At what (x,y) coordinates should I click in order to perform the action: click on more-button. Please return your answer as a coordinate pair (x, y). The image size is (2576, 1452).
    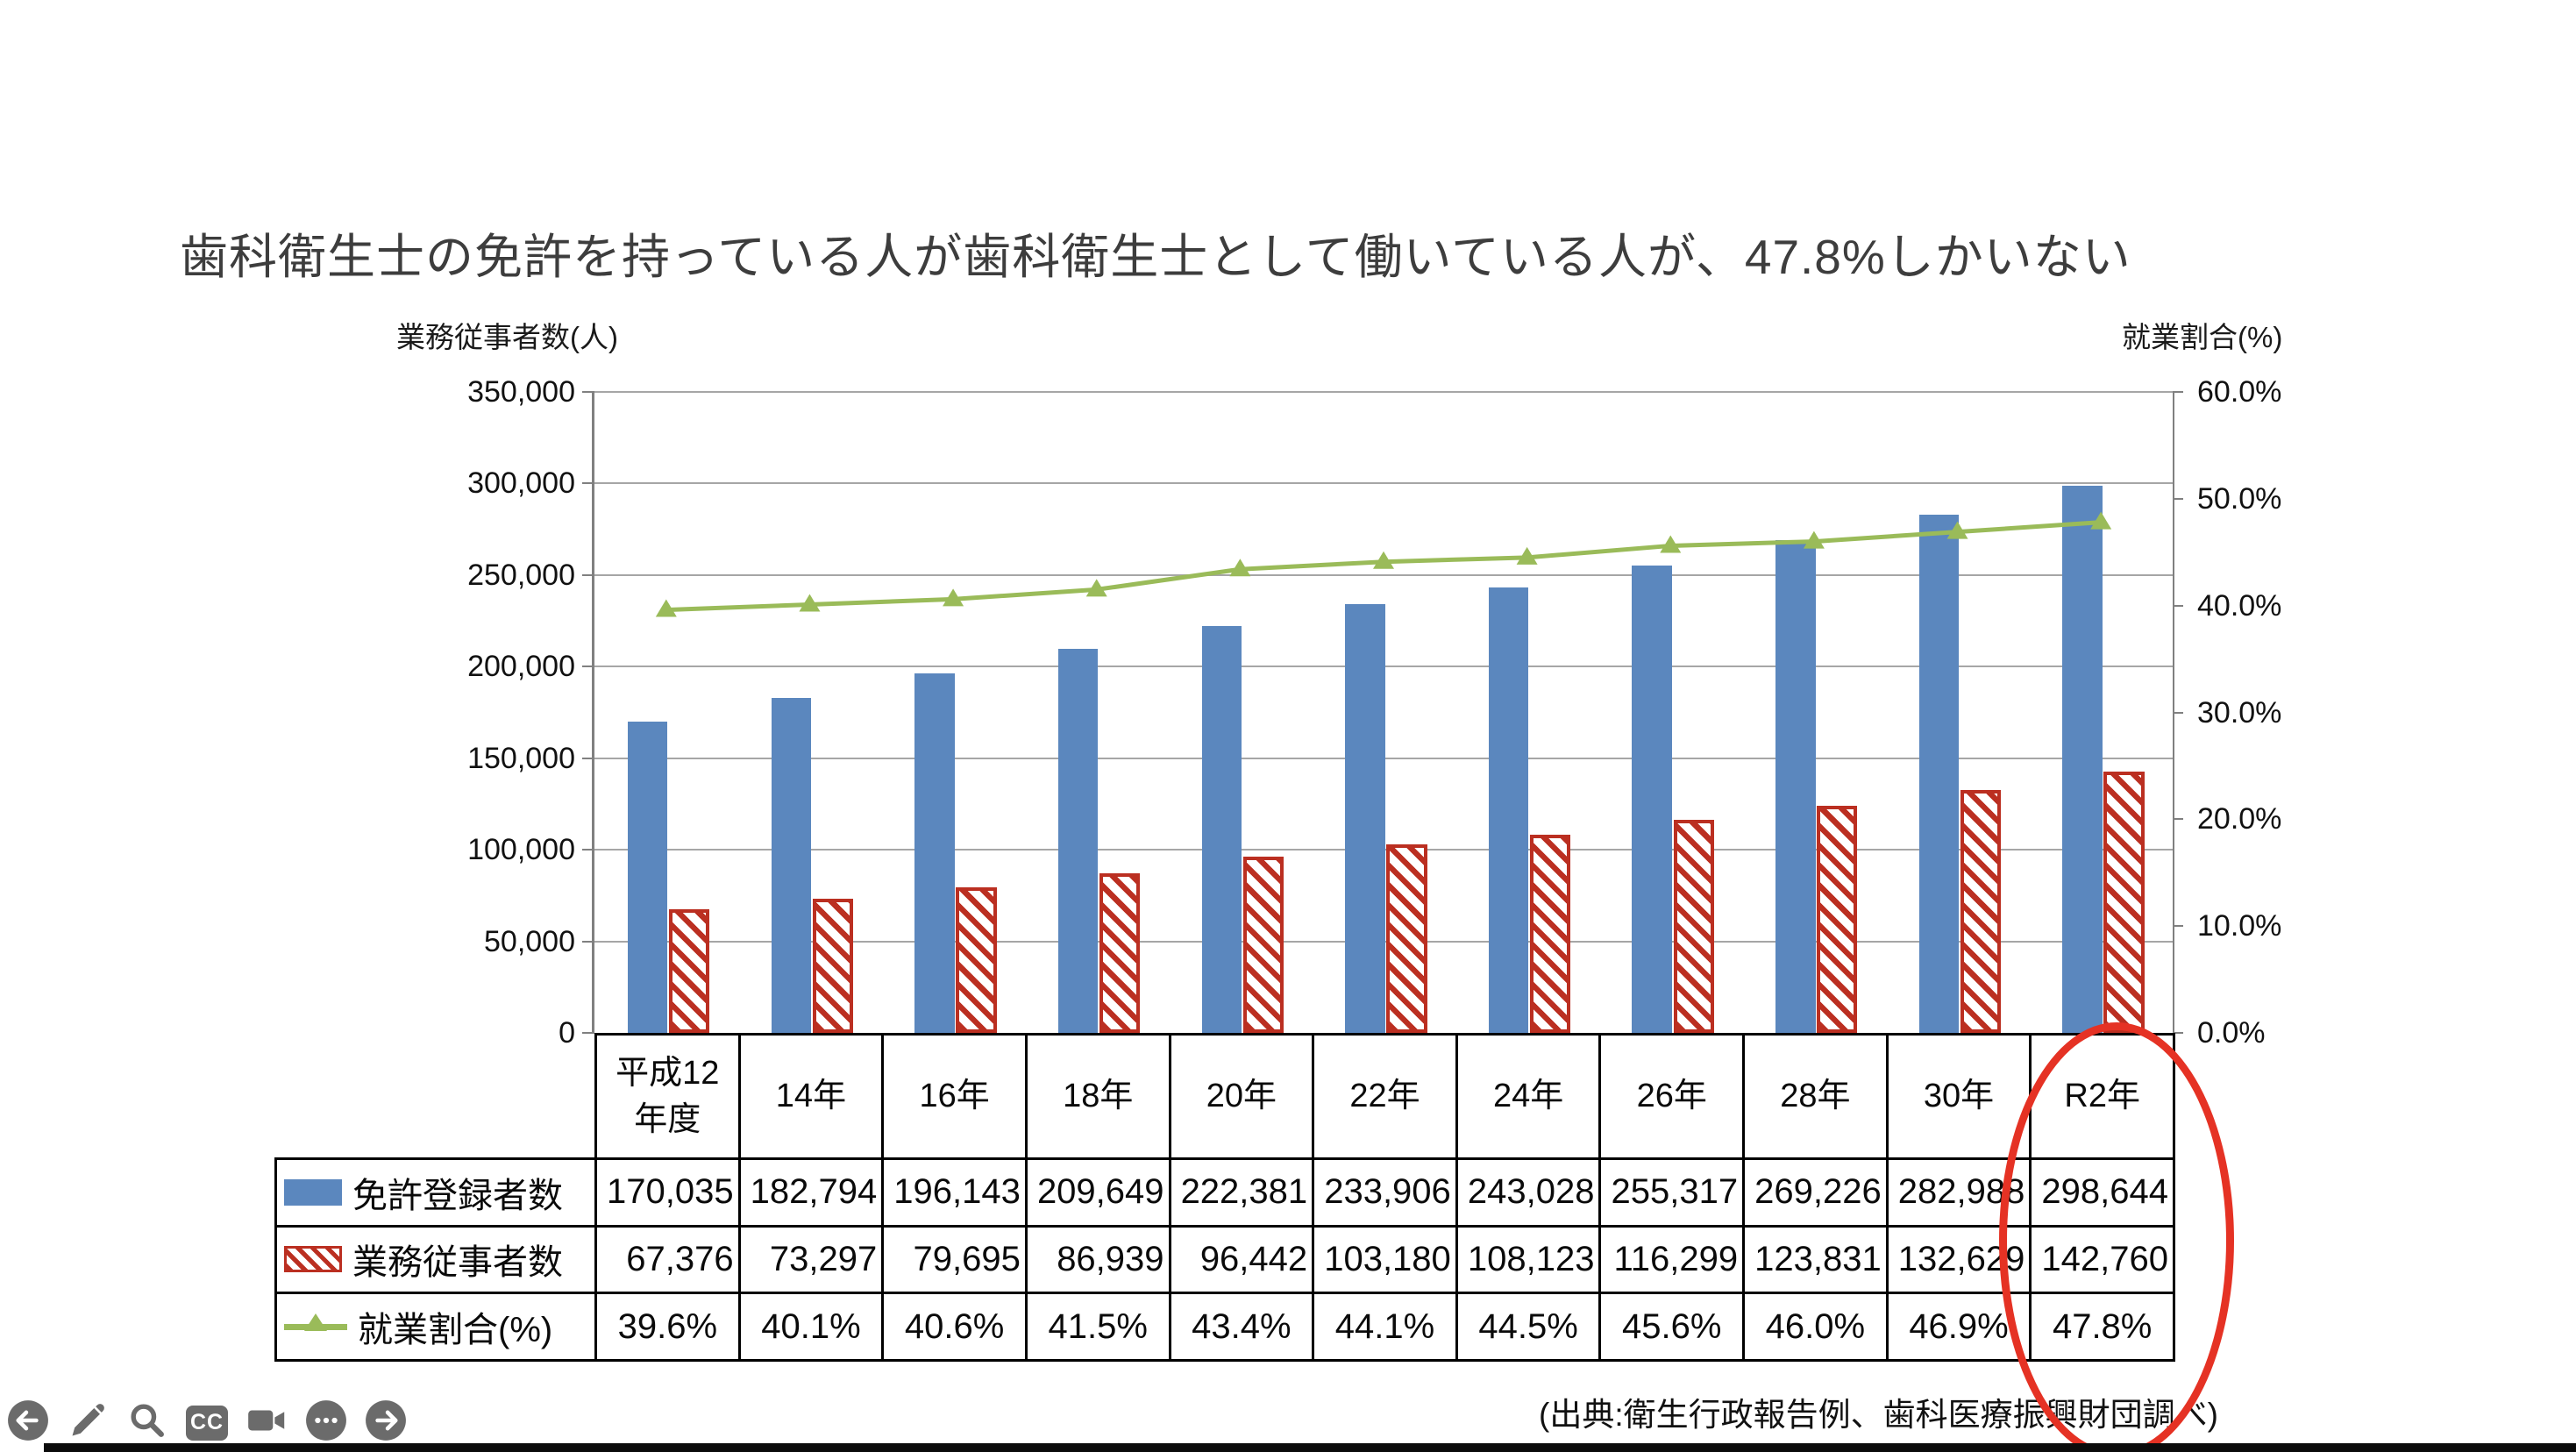
    Looking at the image, I should click on (326, 1420).